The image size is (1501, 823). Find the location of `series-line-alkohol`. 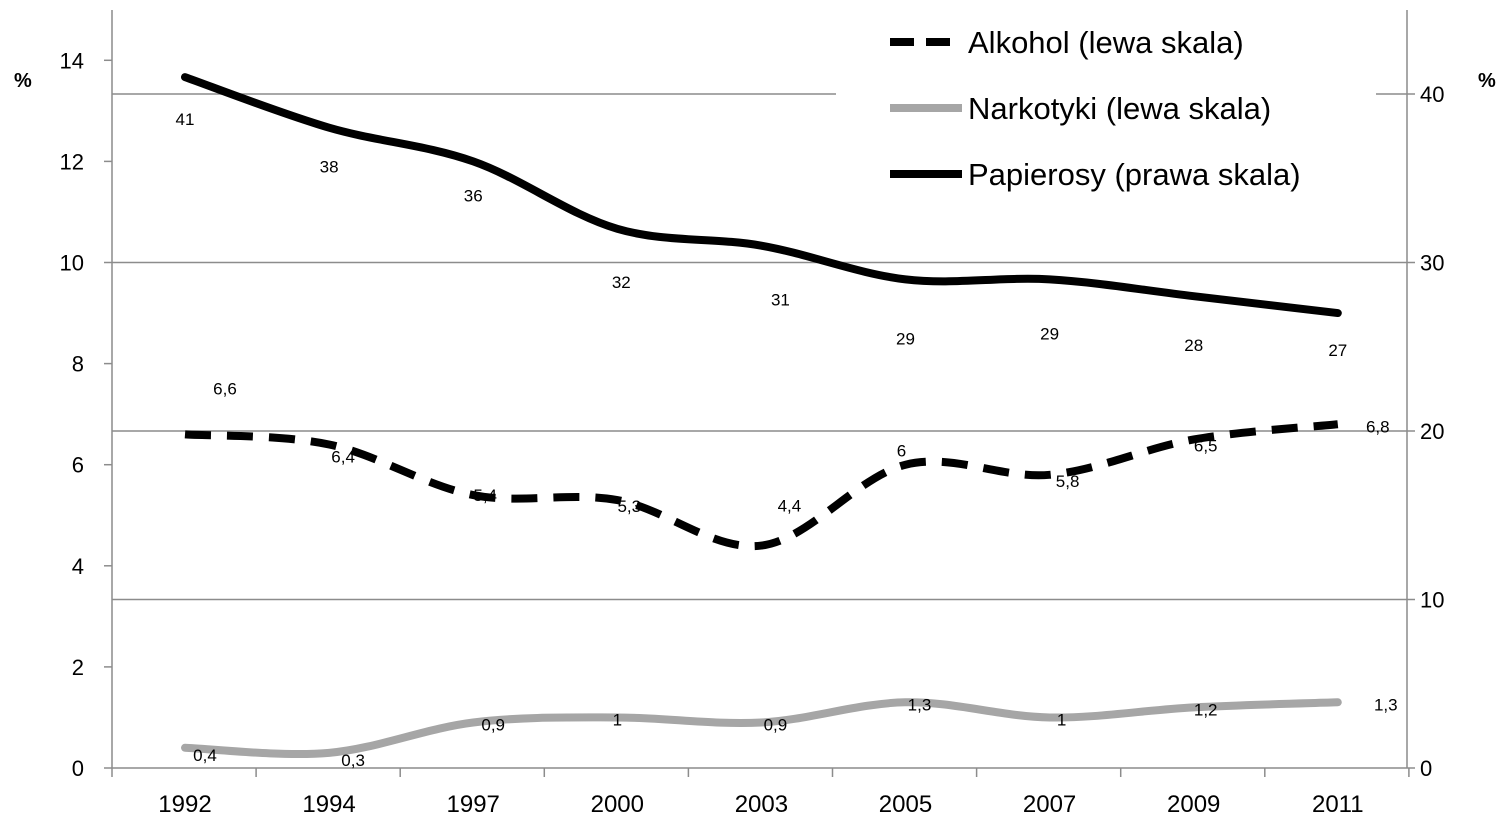

series-line-alkohol is located at coordinates (761, 485).